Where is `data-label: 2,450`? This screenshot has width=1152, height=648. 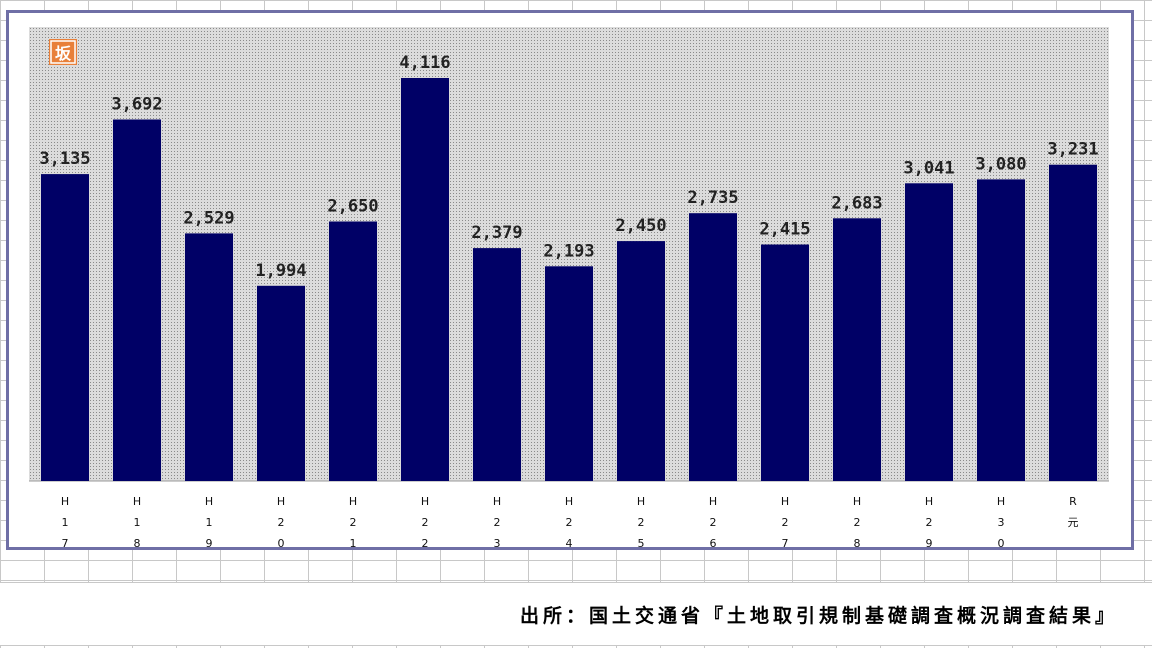 data-label: 2,450 is located at coordinates (640, 226).